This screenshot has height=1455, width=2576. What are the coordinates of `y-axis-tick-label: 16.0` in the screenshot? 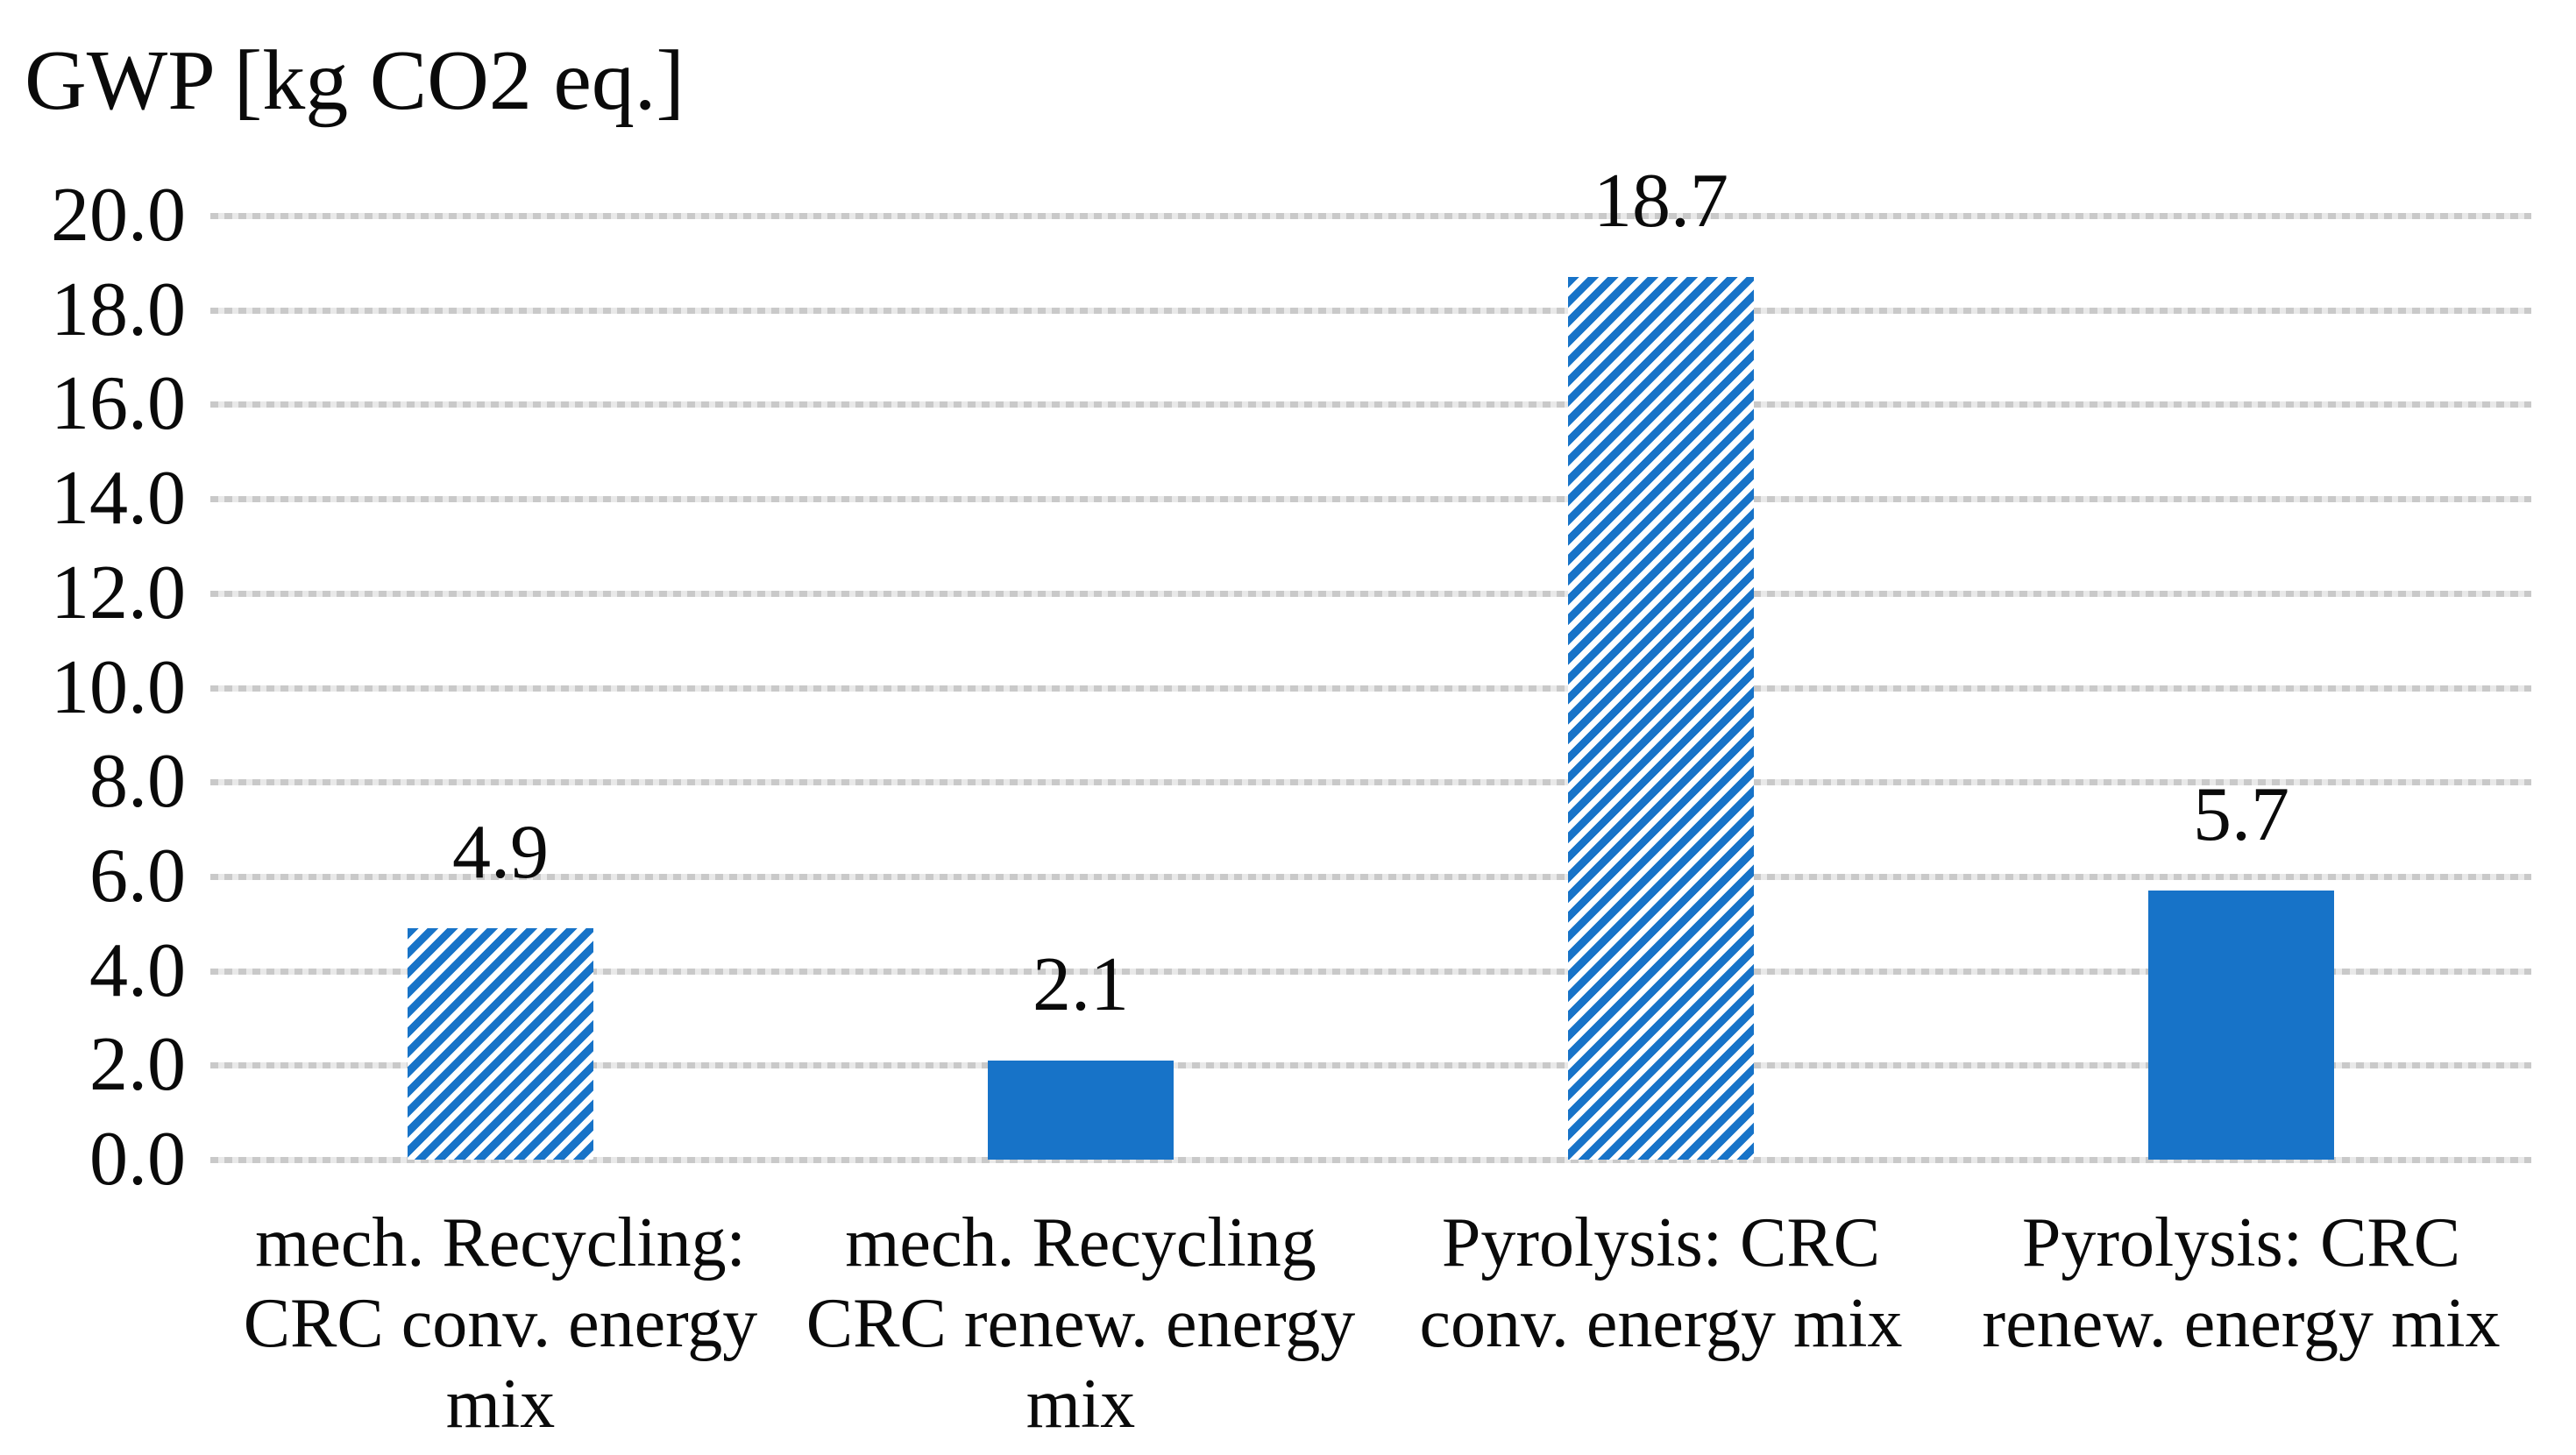 It's located at (119, 404).